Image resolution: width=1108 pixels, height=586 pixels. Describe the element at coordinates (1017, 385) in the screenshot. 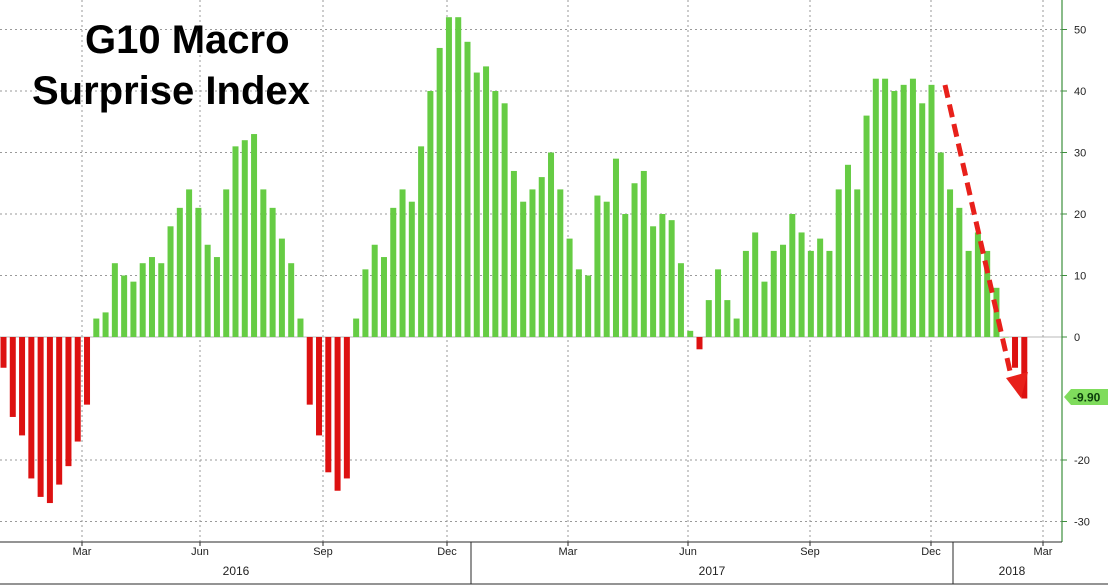

I see `trend-arrow-head` at that location.